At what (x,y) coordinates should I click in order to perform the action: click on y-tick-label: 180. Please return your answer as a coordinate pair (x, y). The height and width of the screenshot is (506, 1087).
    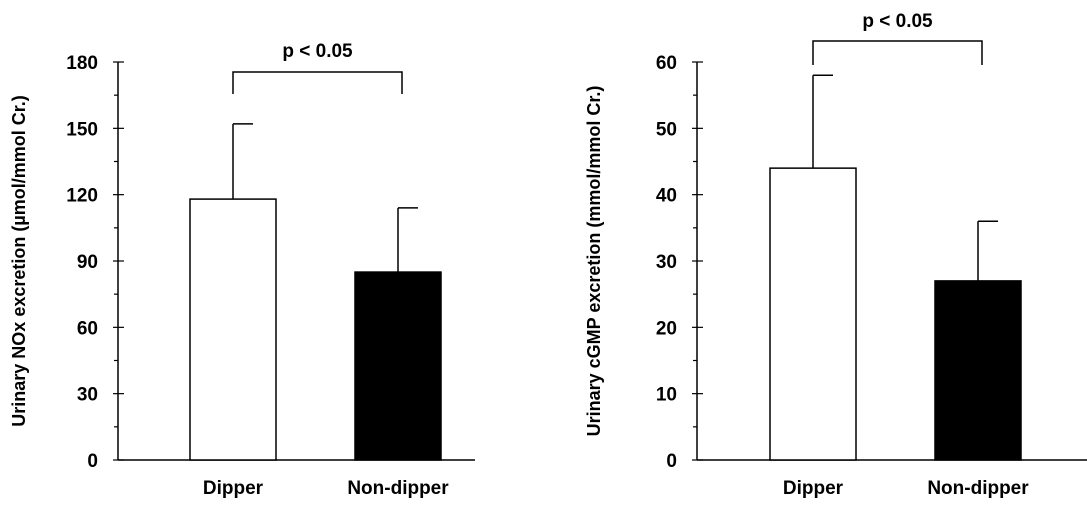
    Looking at the image, I should click on (82, 63).